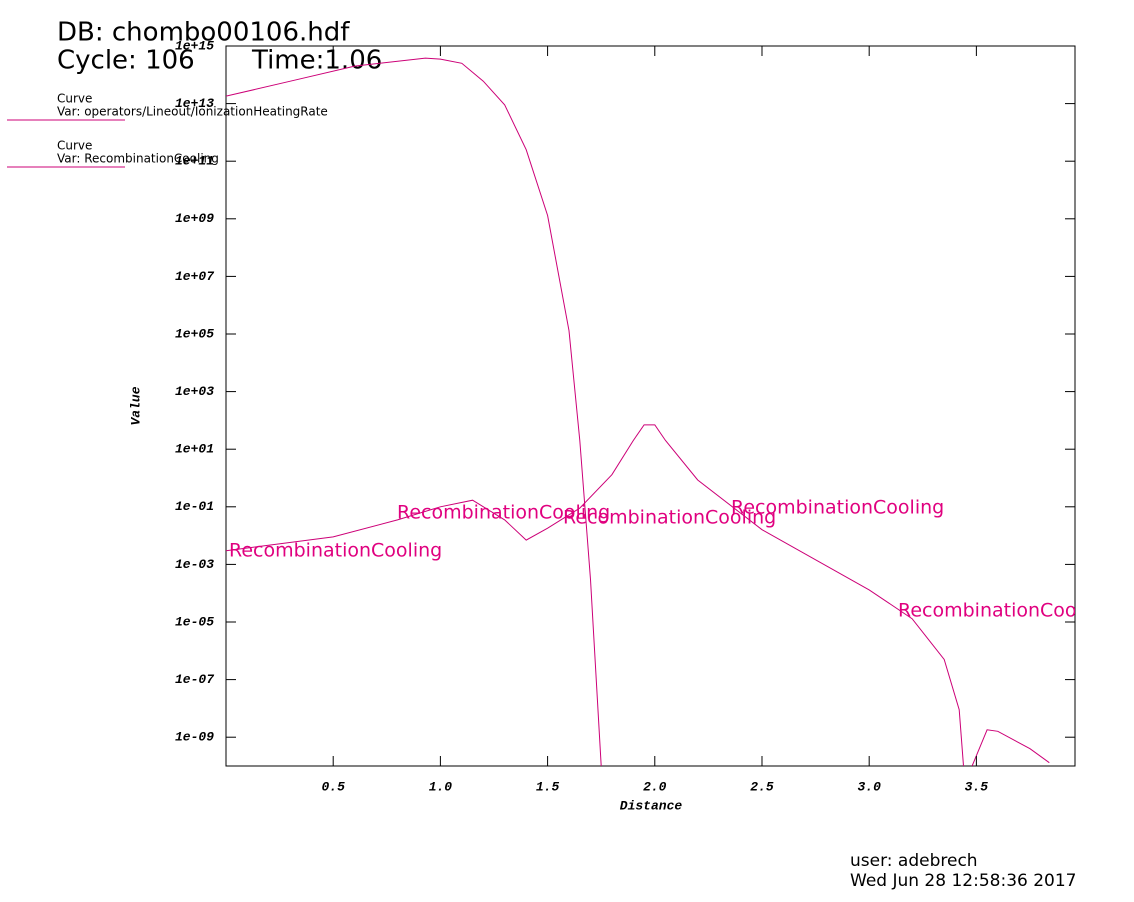  What do you see at coordinates (194, 333) in the screenshot?
I see `y-tick-label: 1e+05` at bounding box center [194, 333].